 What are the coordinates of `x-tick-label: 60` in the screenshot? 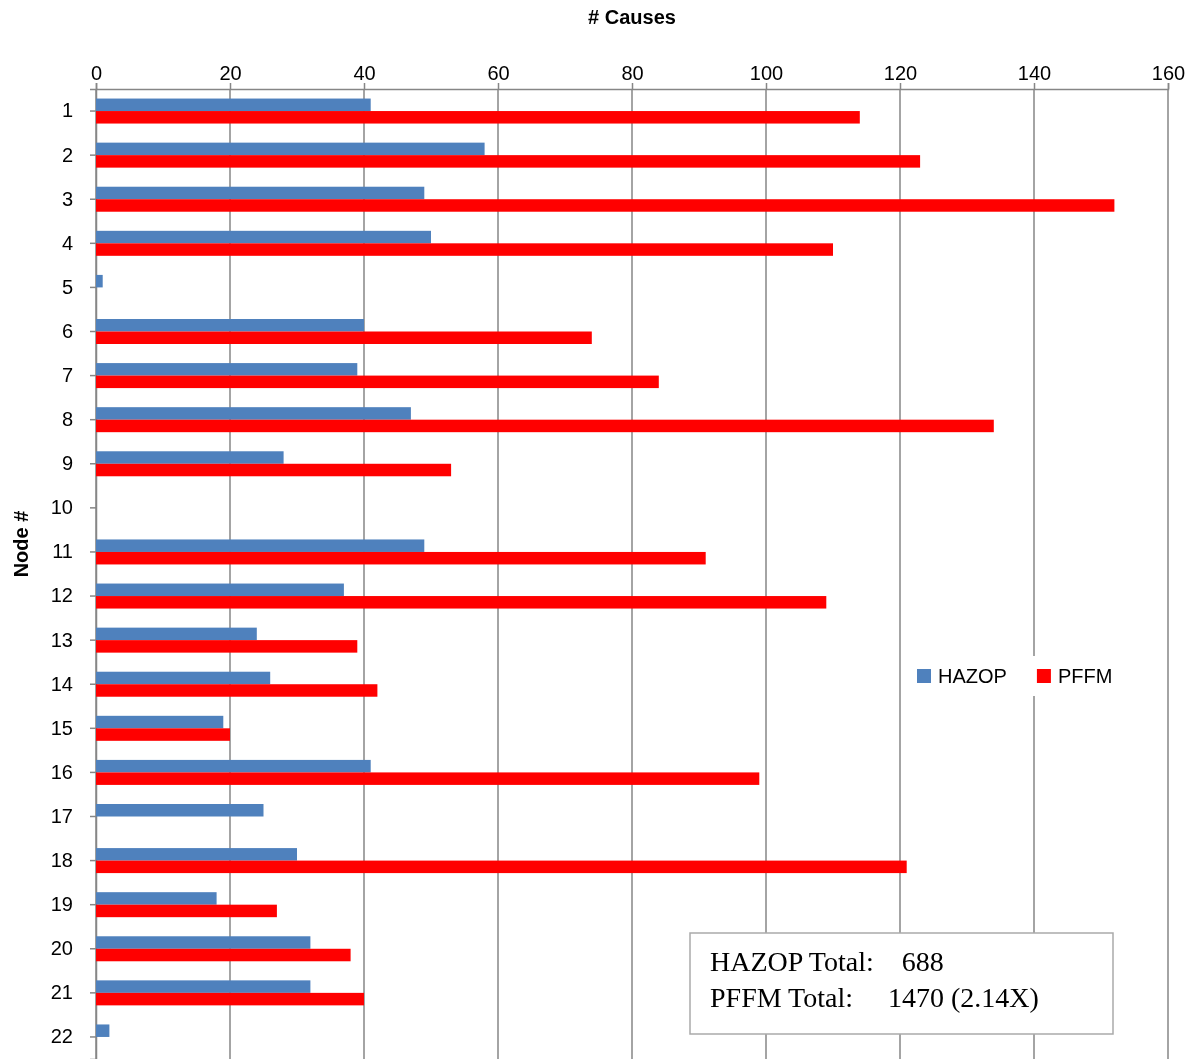 It's located at (498, 73).